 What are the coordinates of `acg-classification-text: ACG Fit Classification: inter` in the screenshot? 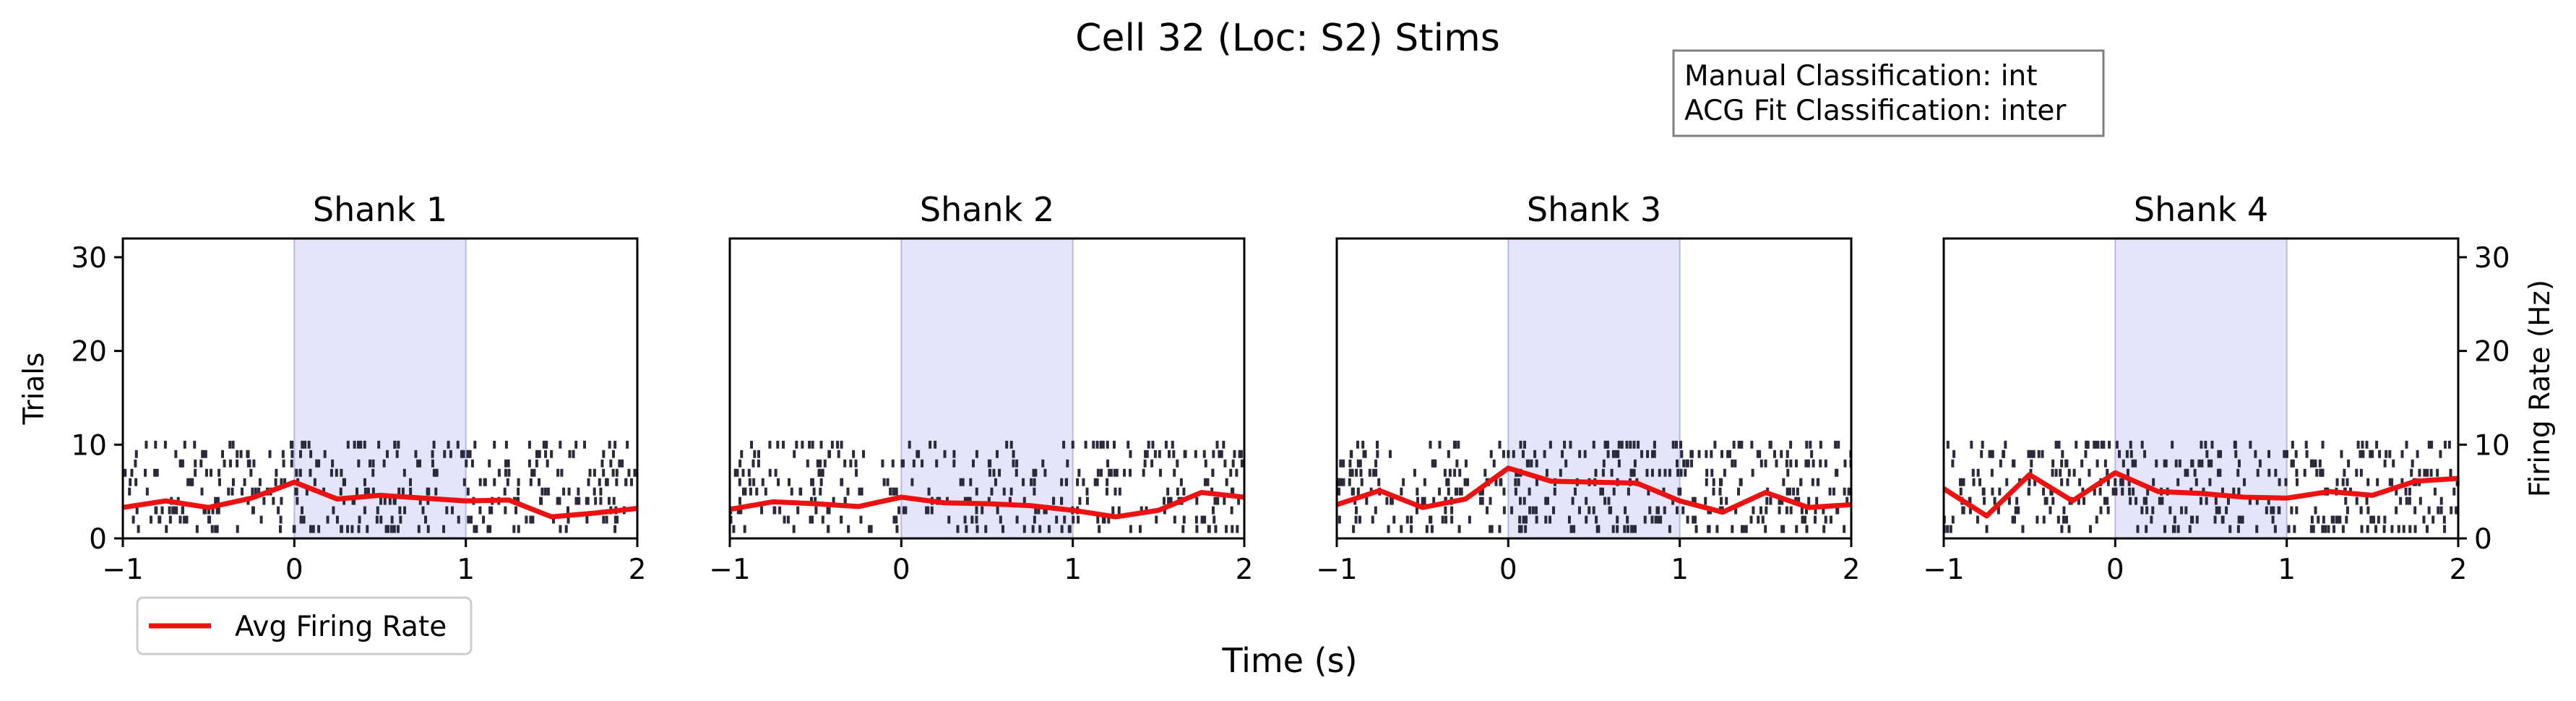 It's located at (1875, 111).